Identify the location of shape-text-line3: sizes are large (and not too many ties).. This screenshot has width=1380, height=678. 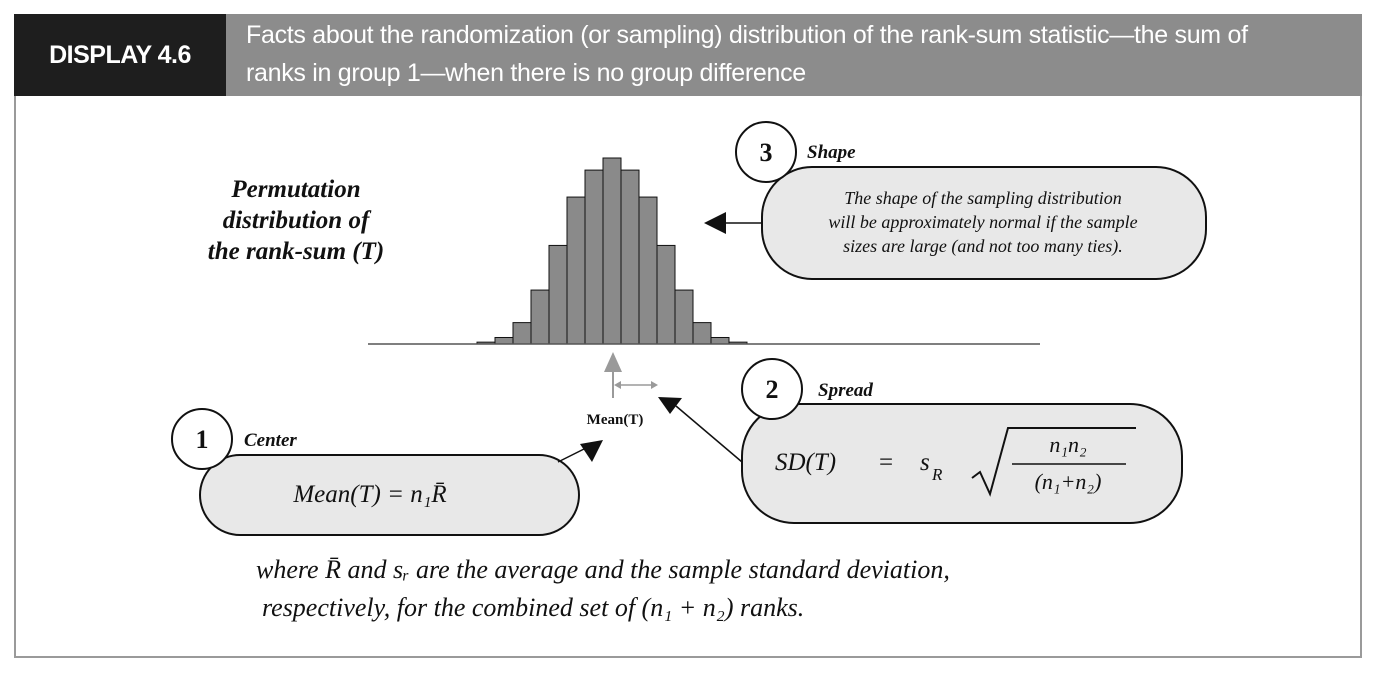
(983, 246).